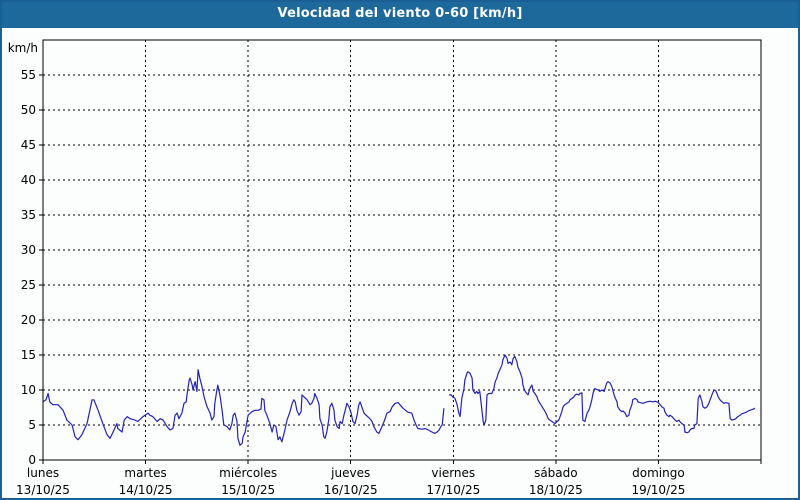 Image resolution: width=800 pixels, height=500 pixels. Describe the element at coordinates (556, 490) in the screenshot. I see `date-label: 18/10/25` at that location.